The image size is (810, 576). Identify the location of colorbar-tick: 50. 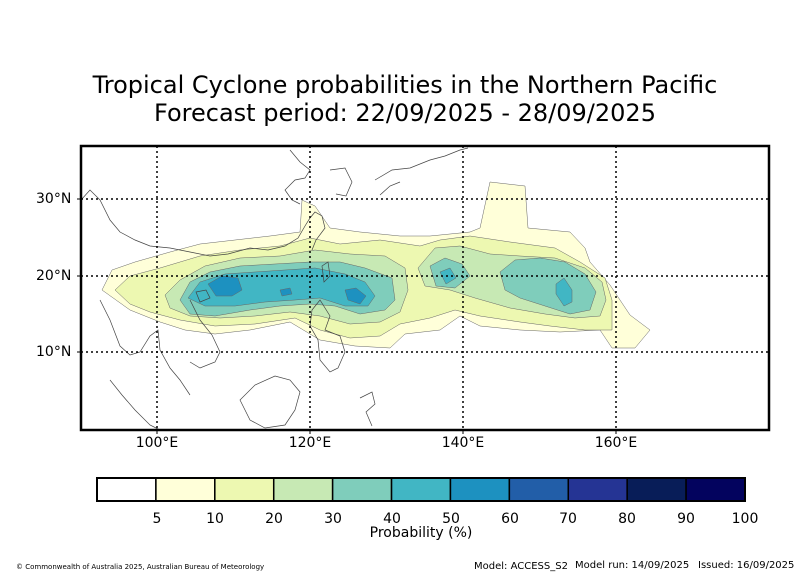
(451, 519).